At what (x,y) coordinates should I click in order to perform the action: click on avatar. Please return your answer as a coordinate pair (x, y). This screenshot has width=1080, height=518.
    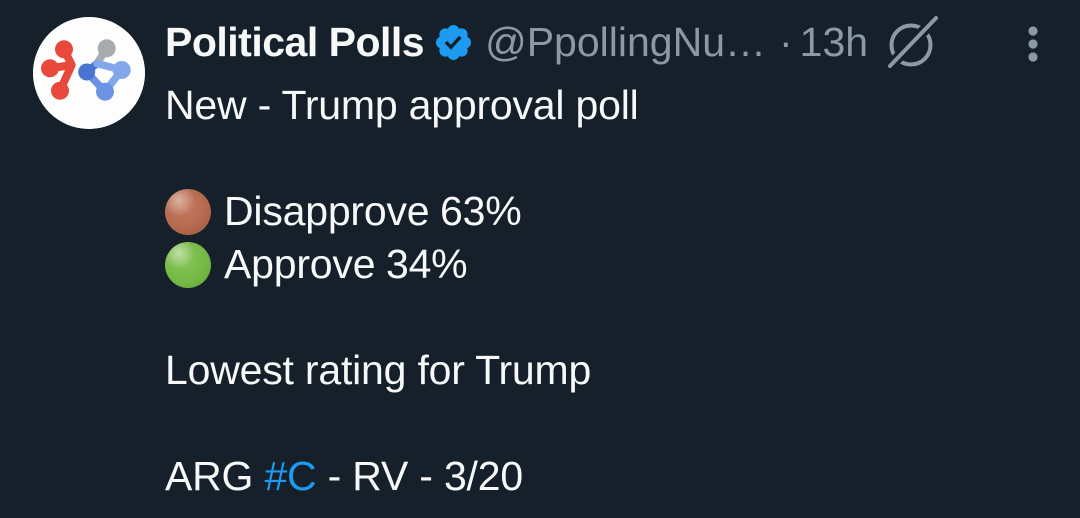
    Looking at the image, I should click on (89, 73).